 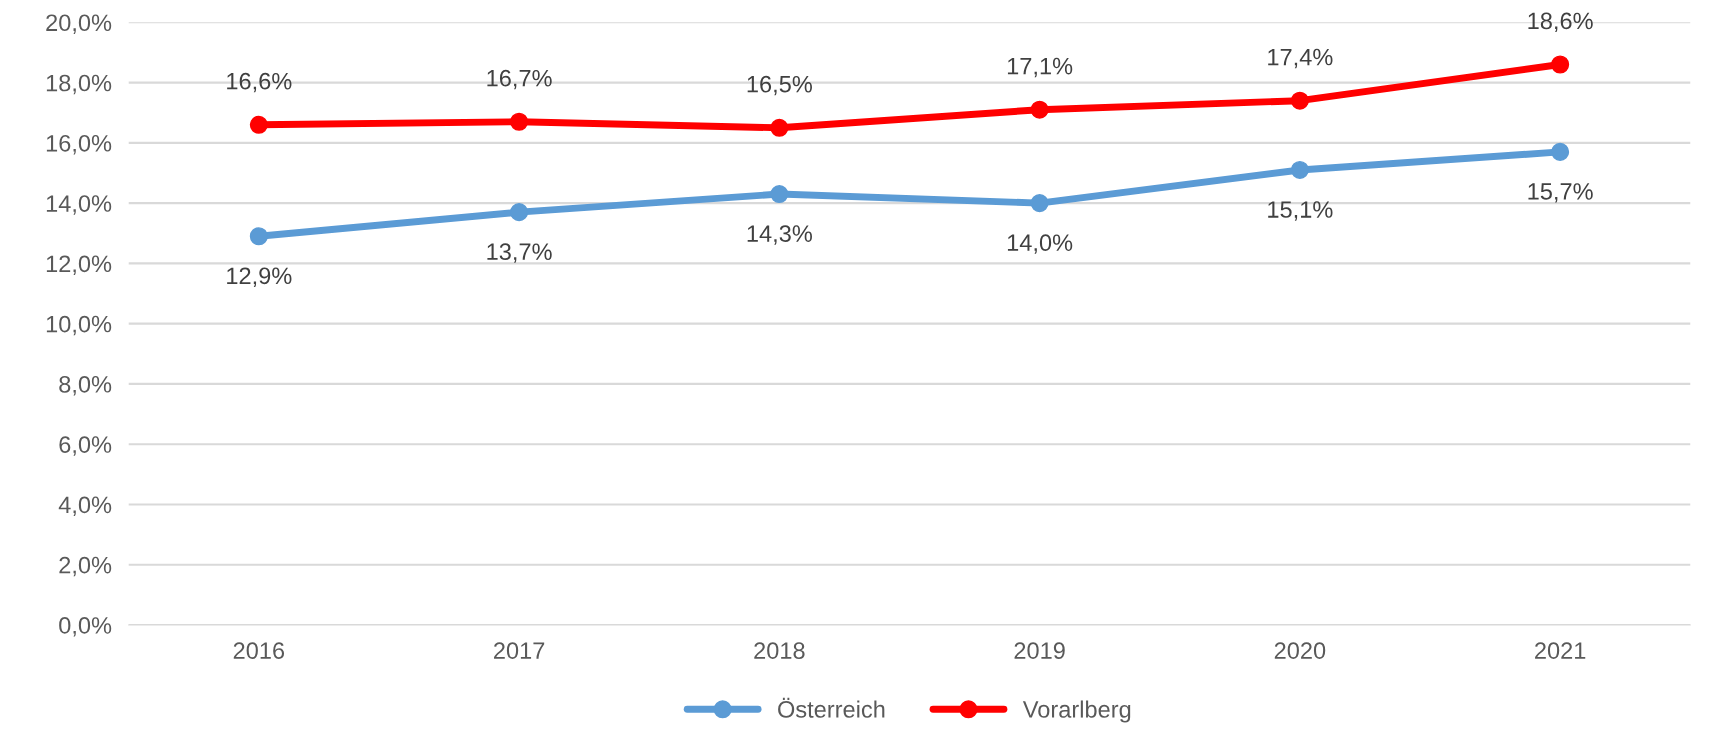 What do you see at coordinates (519, 650) in the screenshot?
I see `x-tick-label: 2017` at bounding box center [519, 650].